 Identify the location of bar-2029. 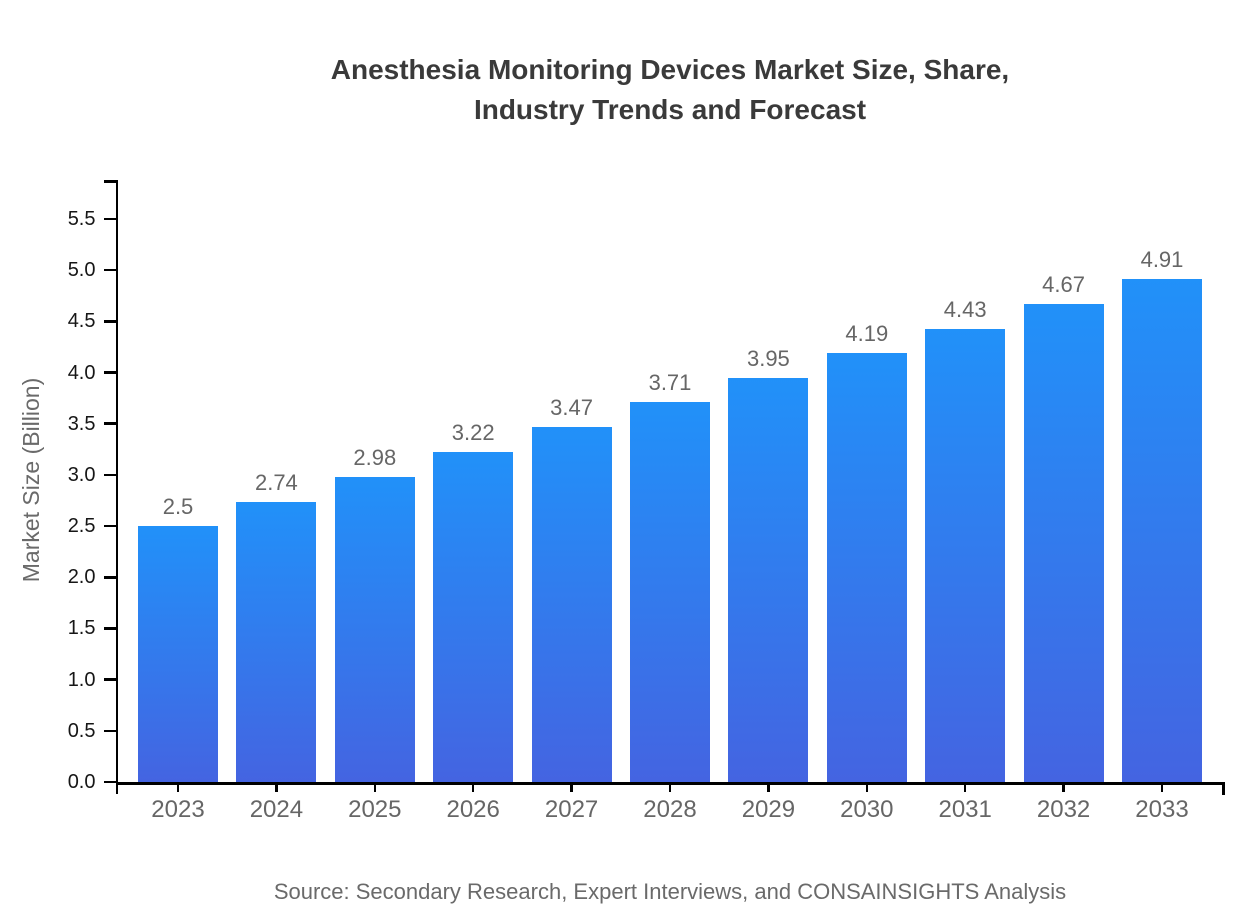
(768, 579).